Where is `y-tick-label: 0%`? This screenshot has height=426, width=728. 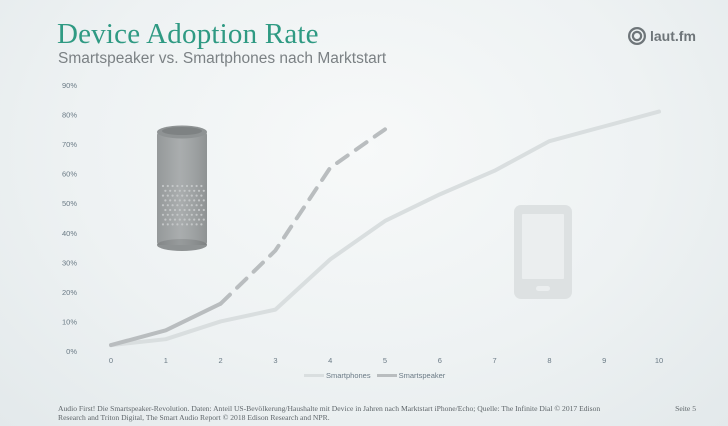 y-tick-label: 0% is located at coordinates (71, 351).